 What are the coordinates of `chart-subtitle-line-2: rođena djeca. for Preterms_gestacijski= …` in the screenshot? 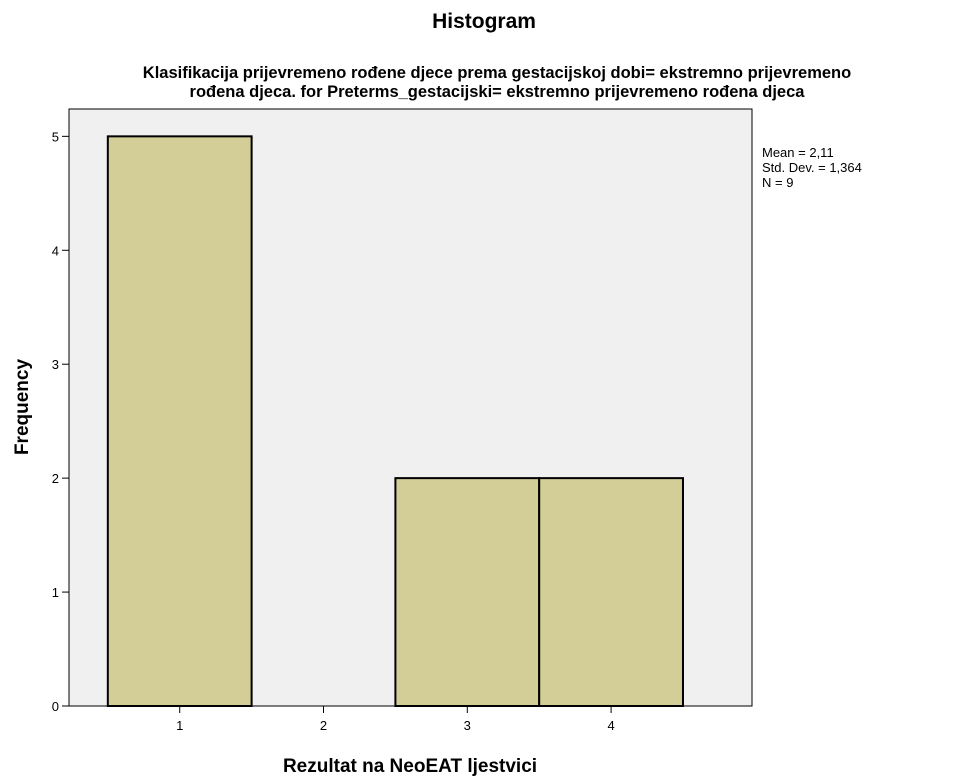 It's located at (498, 92).